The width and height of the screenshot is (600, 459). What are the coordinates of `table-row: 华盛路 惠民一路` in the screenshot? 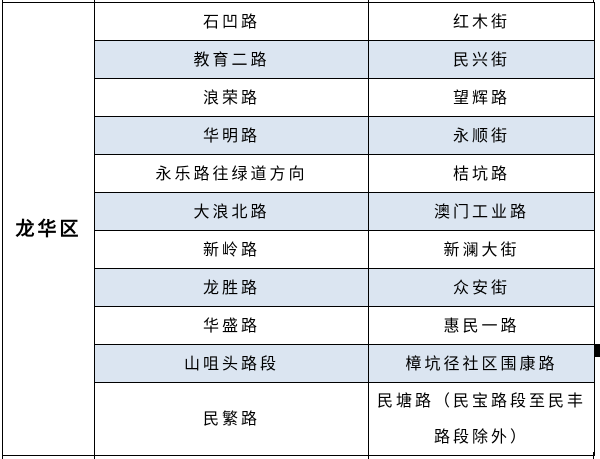 It's located at (299, 325).